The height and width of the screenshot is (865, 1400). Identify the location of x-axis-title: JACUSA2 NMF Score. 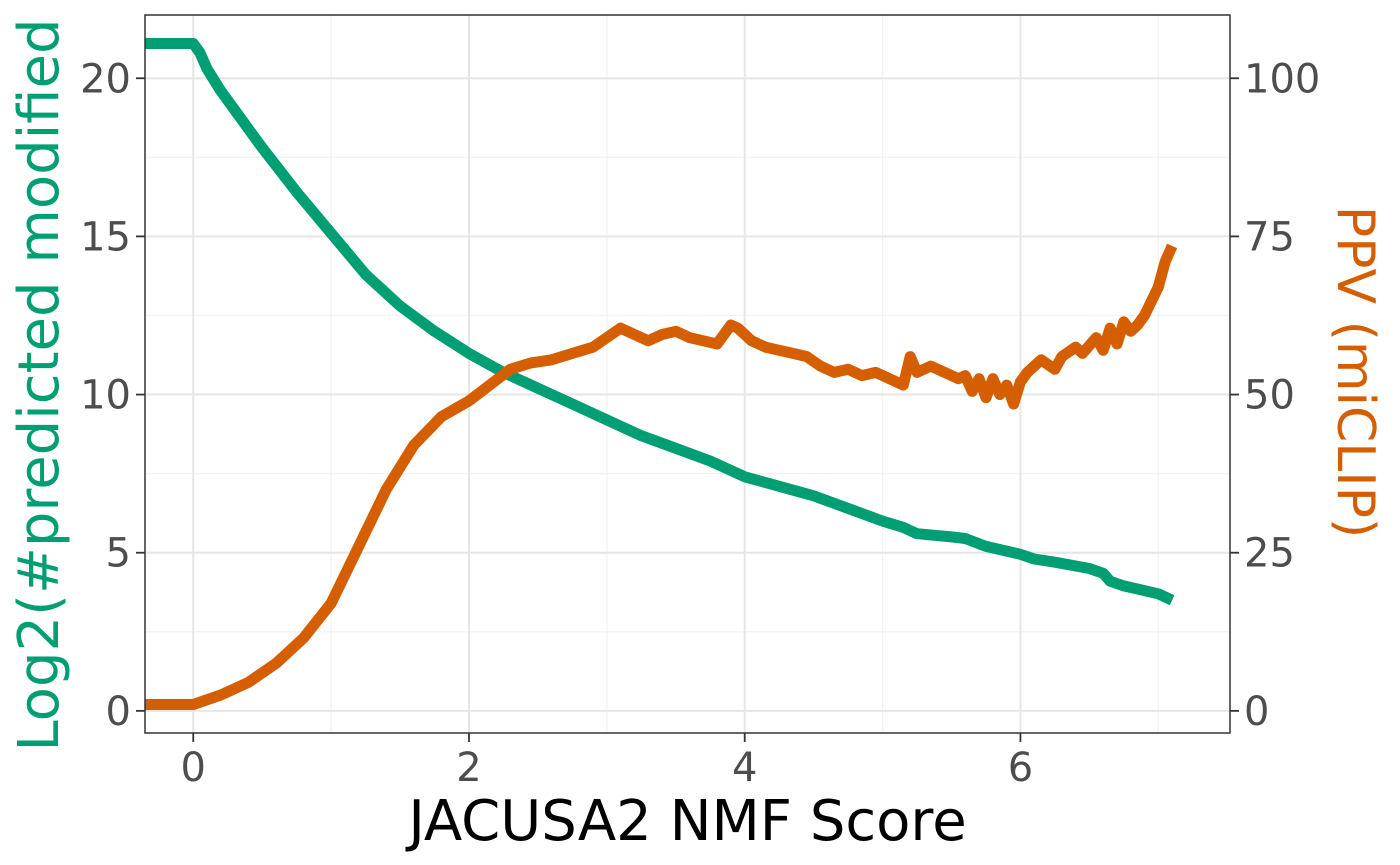
(685, 821).